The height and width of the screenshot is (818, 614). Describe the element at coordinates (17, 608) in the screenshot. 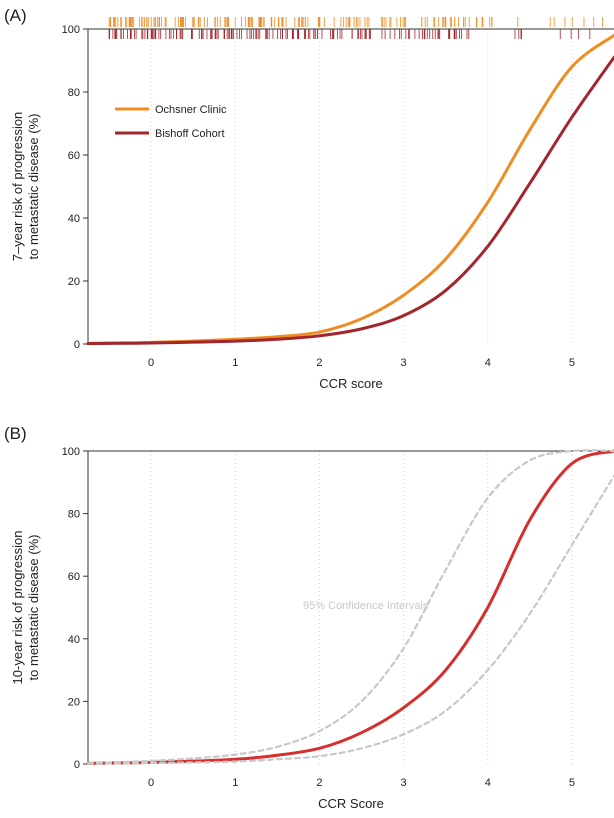

I see `y-axis-label-line1: 10-year risk of progression` at that location.